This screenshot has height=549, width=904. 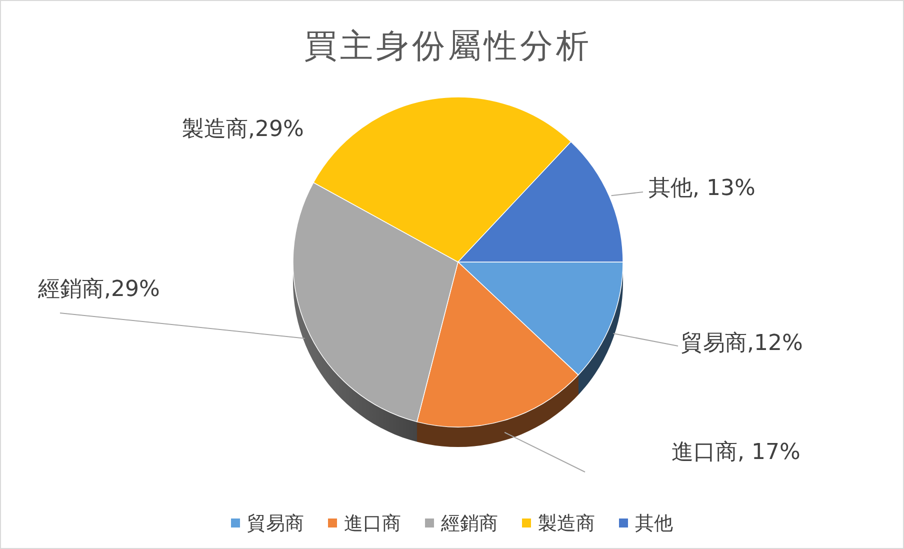 What do you see at coordinates (469, 523) in the screenshot?
I see `legend-label: 經銷商` at bounding box center [469, 523].